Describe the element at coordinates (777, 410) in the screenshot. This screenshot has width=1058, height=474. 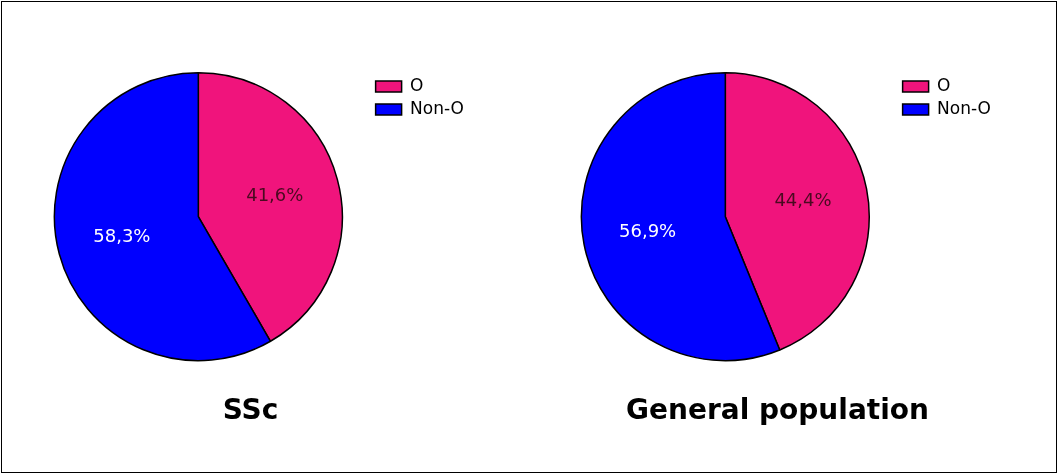
I see `text: General population` at that location.